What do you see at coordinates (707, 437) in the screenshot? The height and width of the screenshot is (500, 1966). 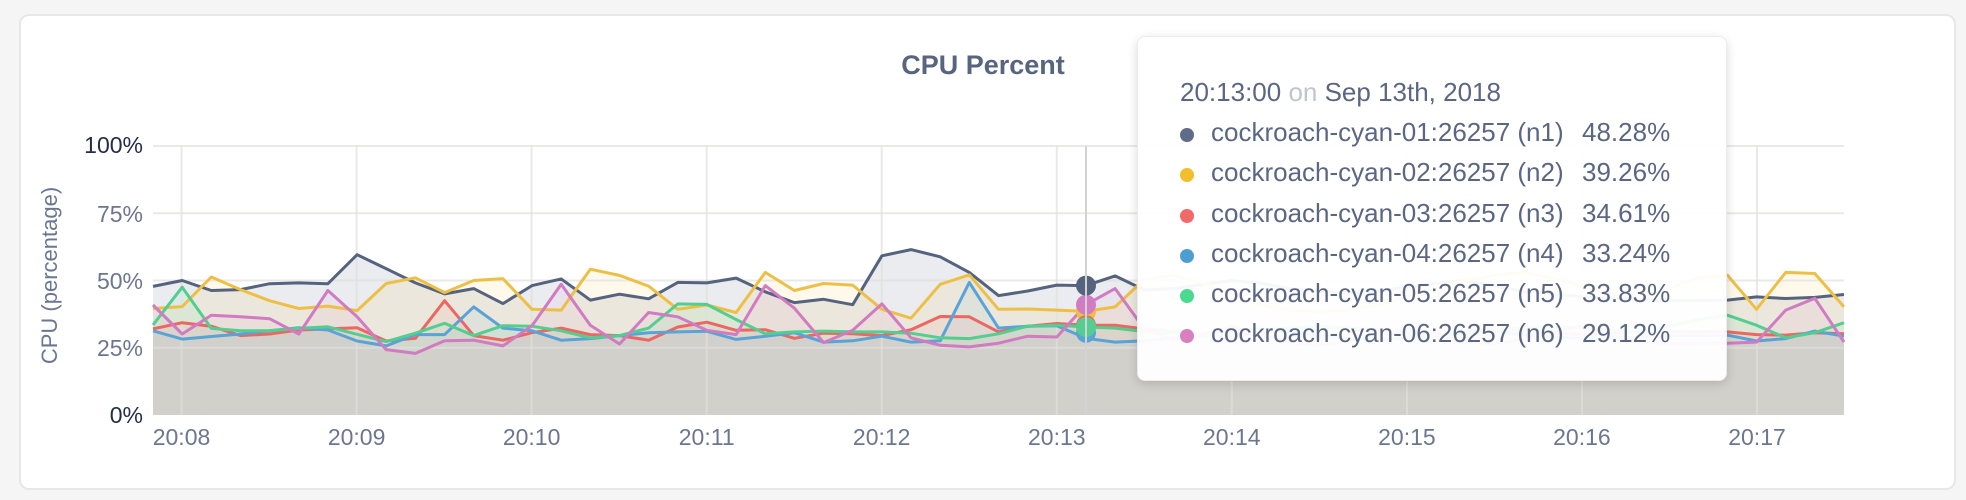 I see `svg-text: 20:11` at bounding box center [707, 437].